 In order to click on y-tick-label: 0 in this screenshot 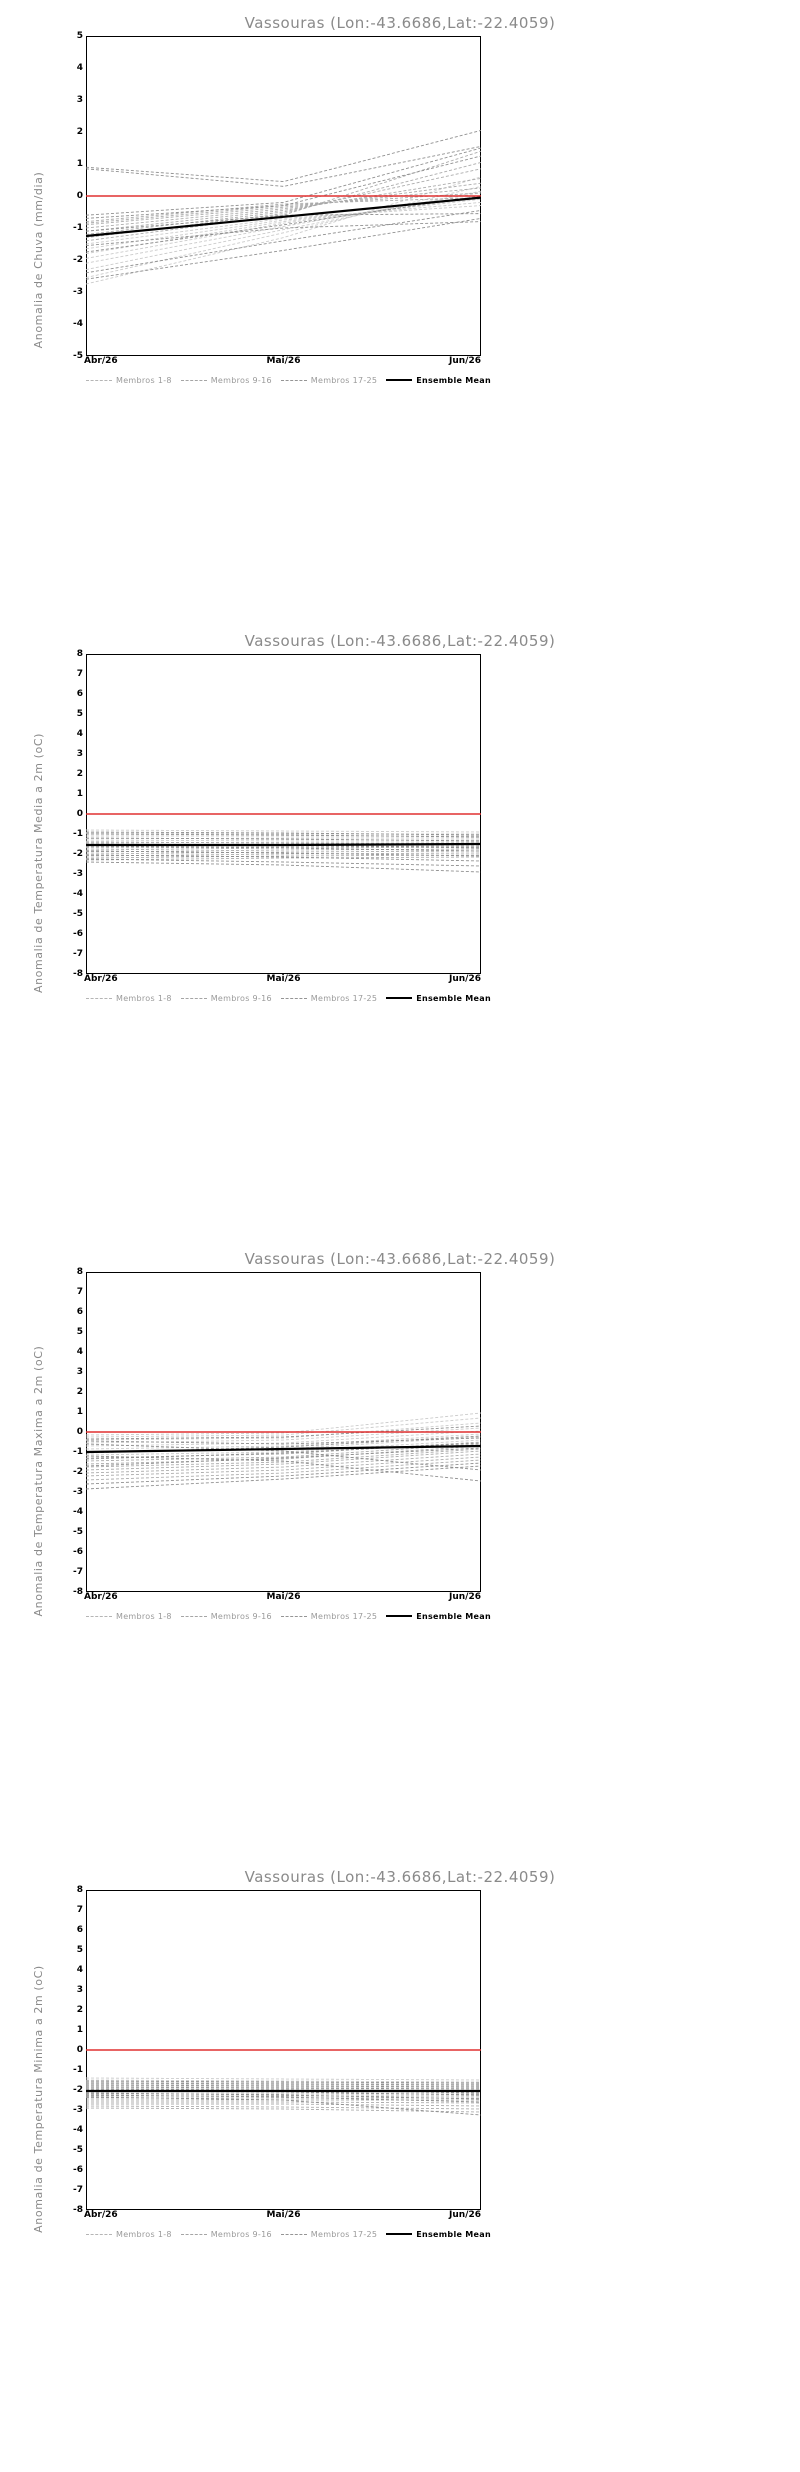, I will do `click(79, 814)`.